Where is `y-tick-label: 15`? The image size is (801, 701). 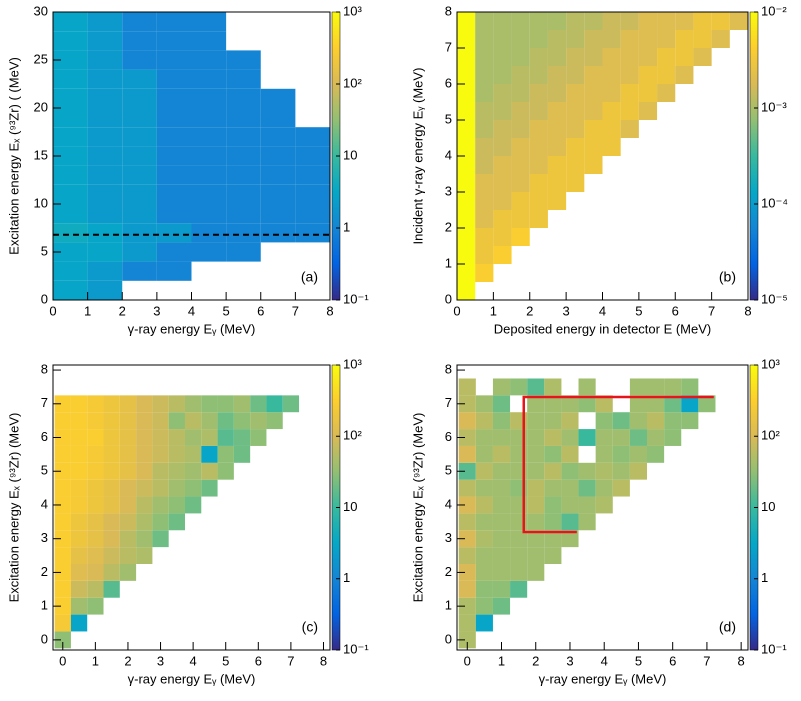
y-tick-label: 15 is located at coordinates (41, 154).